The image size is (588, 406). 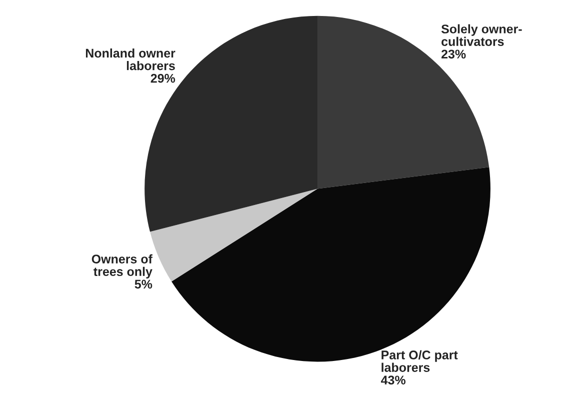 What do you see at coordinates (143, 284) in the screenshot?
I see `data-label: 5%` at bounding box center [143, 284].